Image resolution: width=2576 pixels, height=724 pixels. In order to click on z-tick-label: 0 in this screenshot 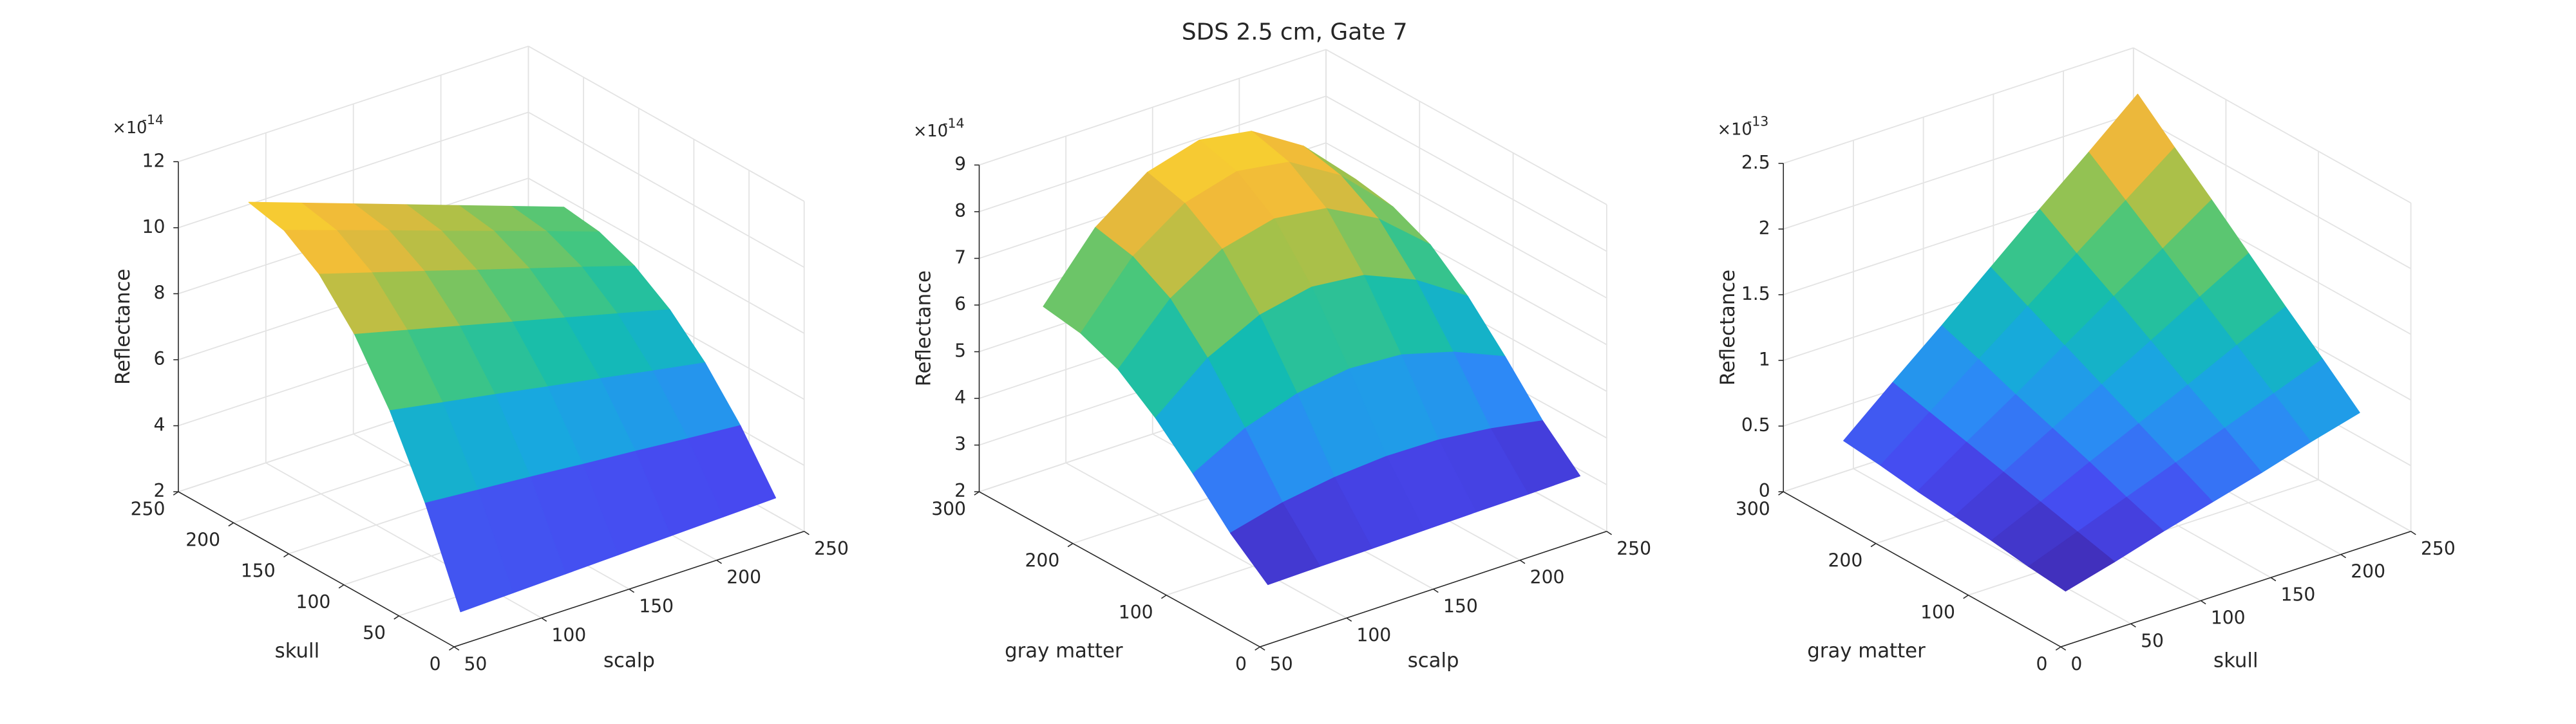, I will do `click(1764, 490)`.